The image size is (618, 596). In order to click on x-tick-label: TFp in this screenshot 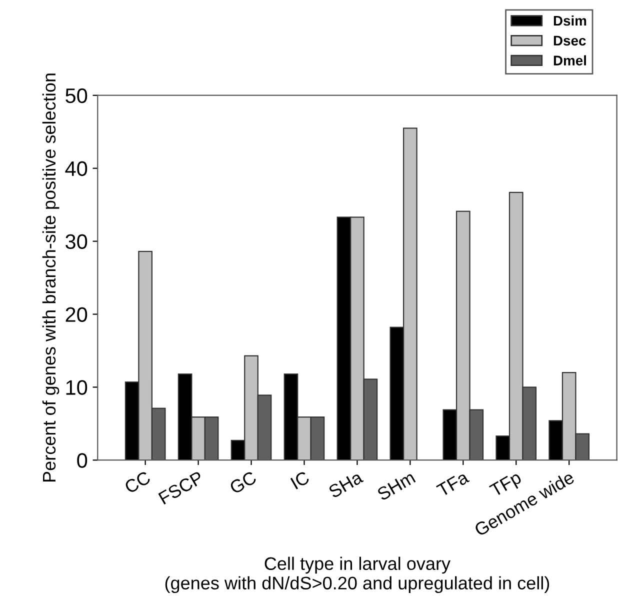, I will do `click(506, 485)`.